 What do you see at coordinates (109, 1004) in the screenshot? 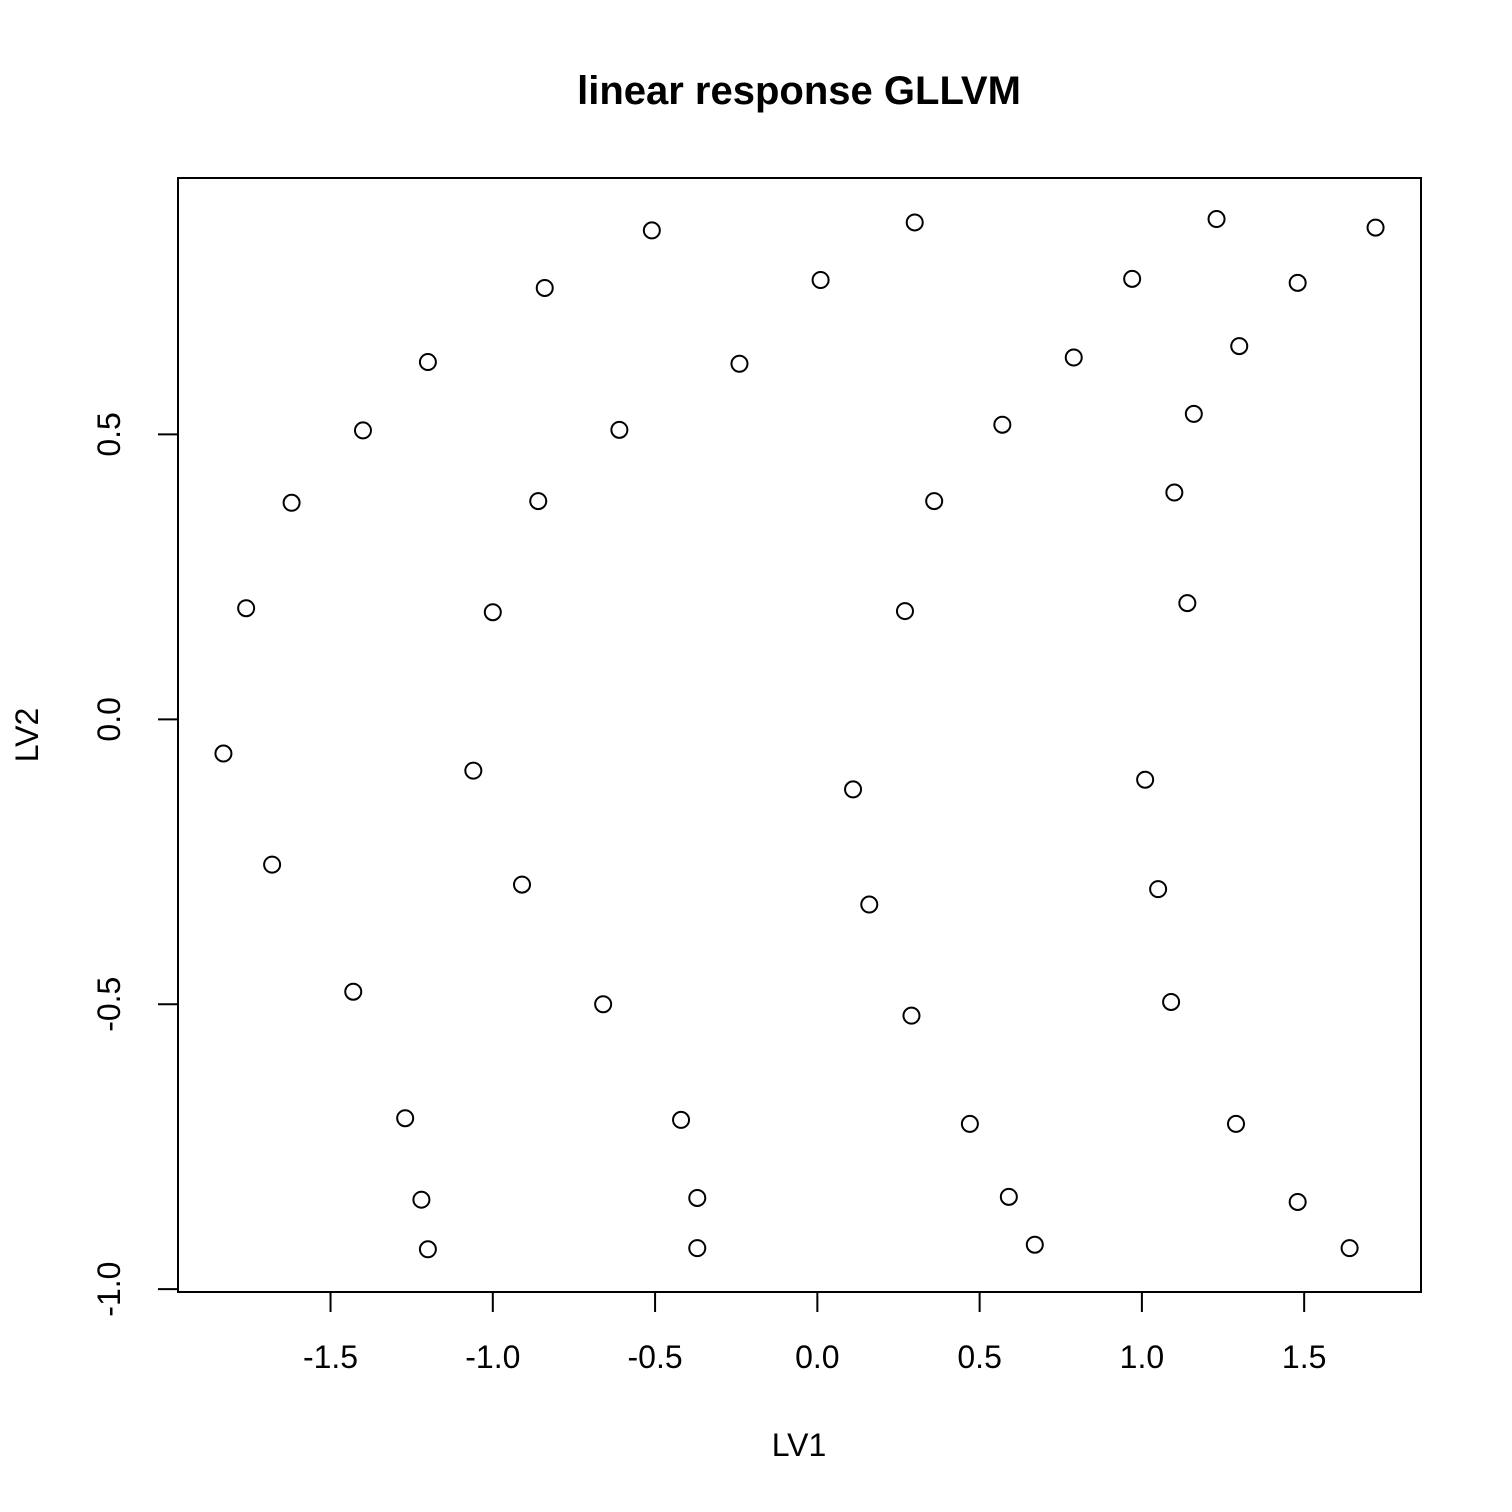
I see `y-tick-label: -0.5` at bounding box center [109, 1004].